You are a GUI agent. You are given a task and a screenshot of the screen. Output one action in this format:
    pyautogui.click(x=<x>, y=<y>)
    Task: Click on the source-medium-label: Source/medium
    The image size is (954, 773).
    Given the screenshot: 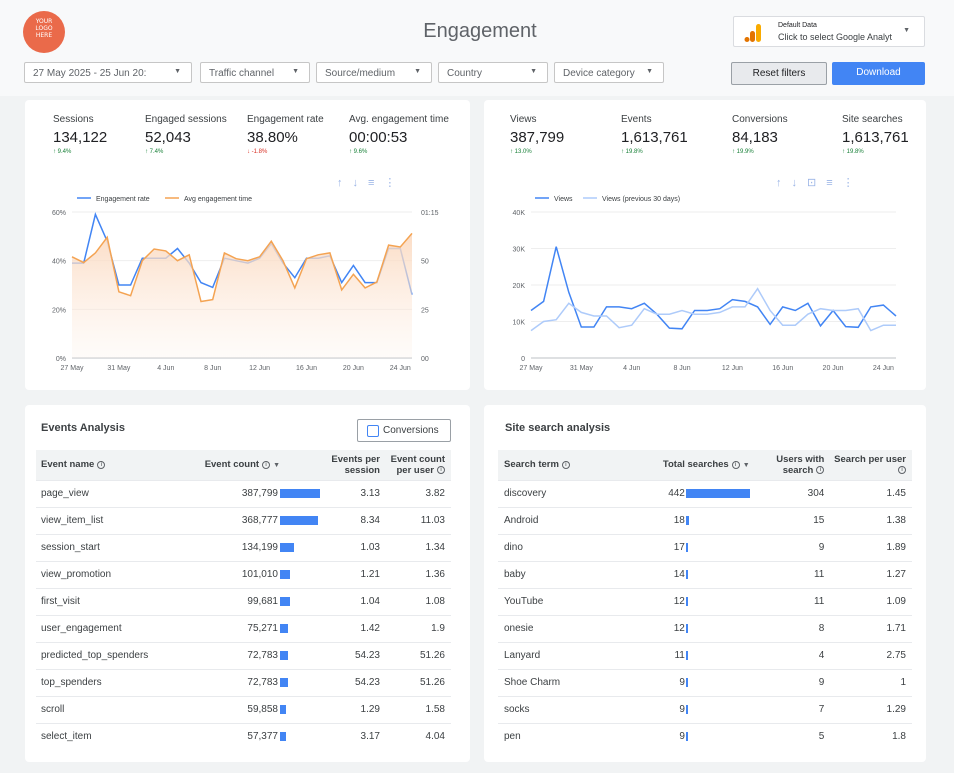 What is the action you would take?
    pyautogui.click(x=360, y=73)
    